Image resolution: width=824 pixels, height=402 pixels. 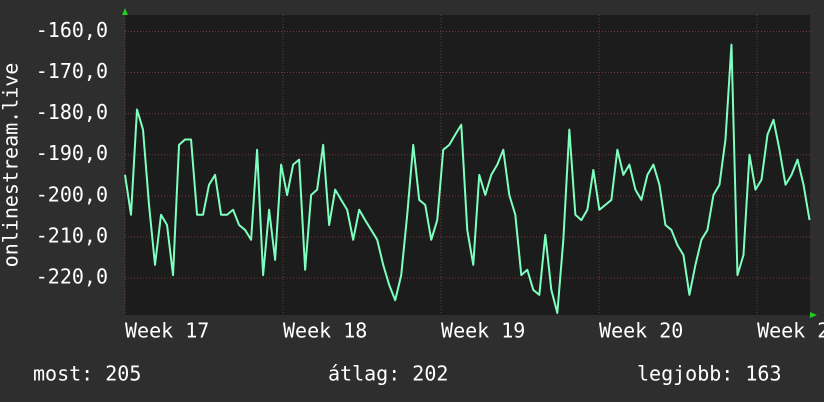 I want to click on x-tick-label: Week 18, so click(x=325, y=331).